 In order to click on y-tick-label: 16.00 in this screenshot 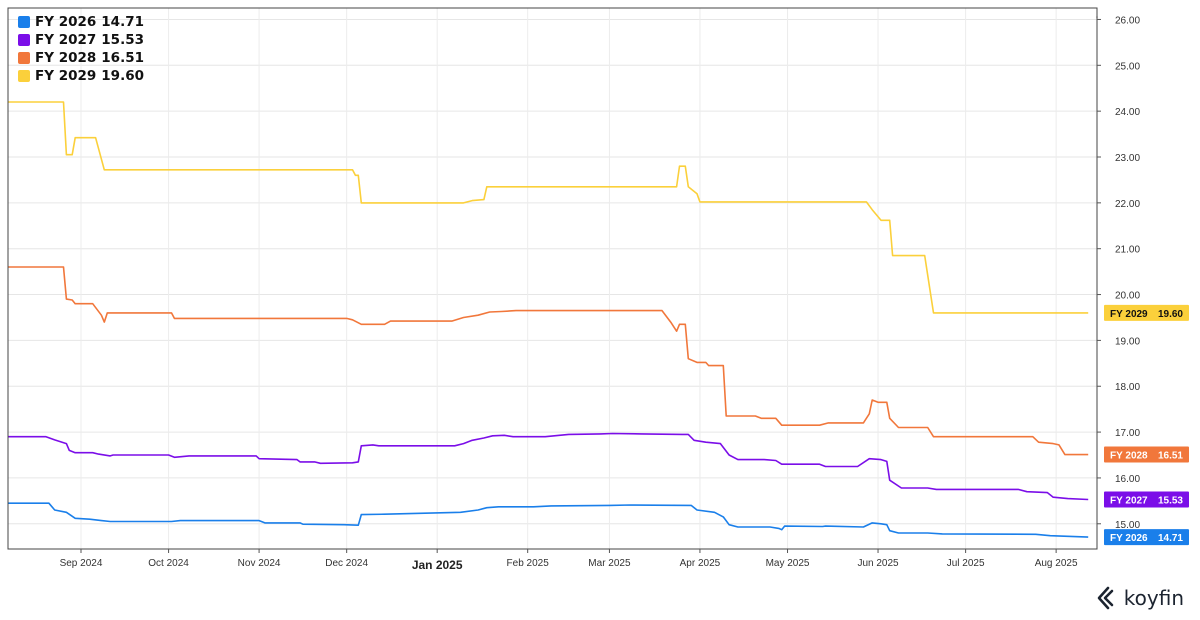, I will do `click(1127, 479)`.